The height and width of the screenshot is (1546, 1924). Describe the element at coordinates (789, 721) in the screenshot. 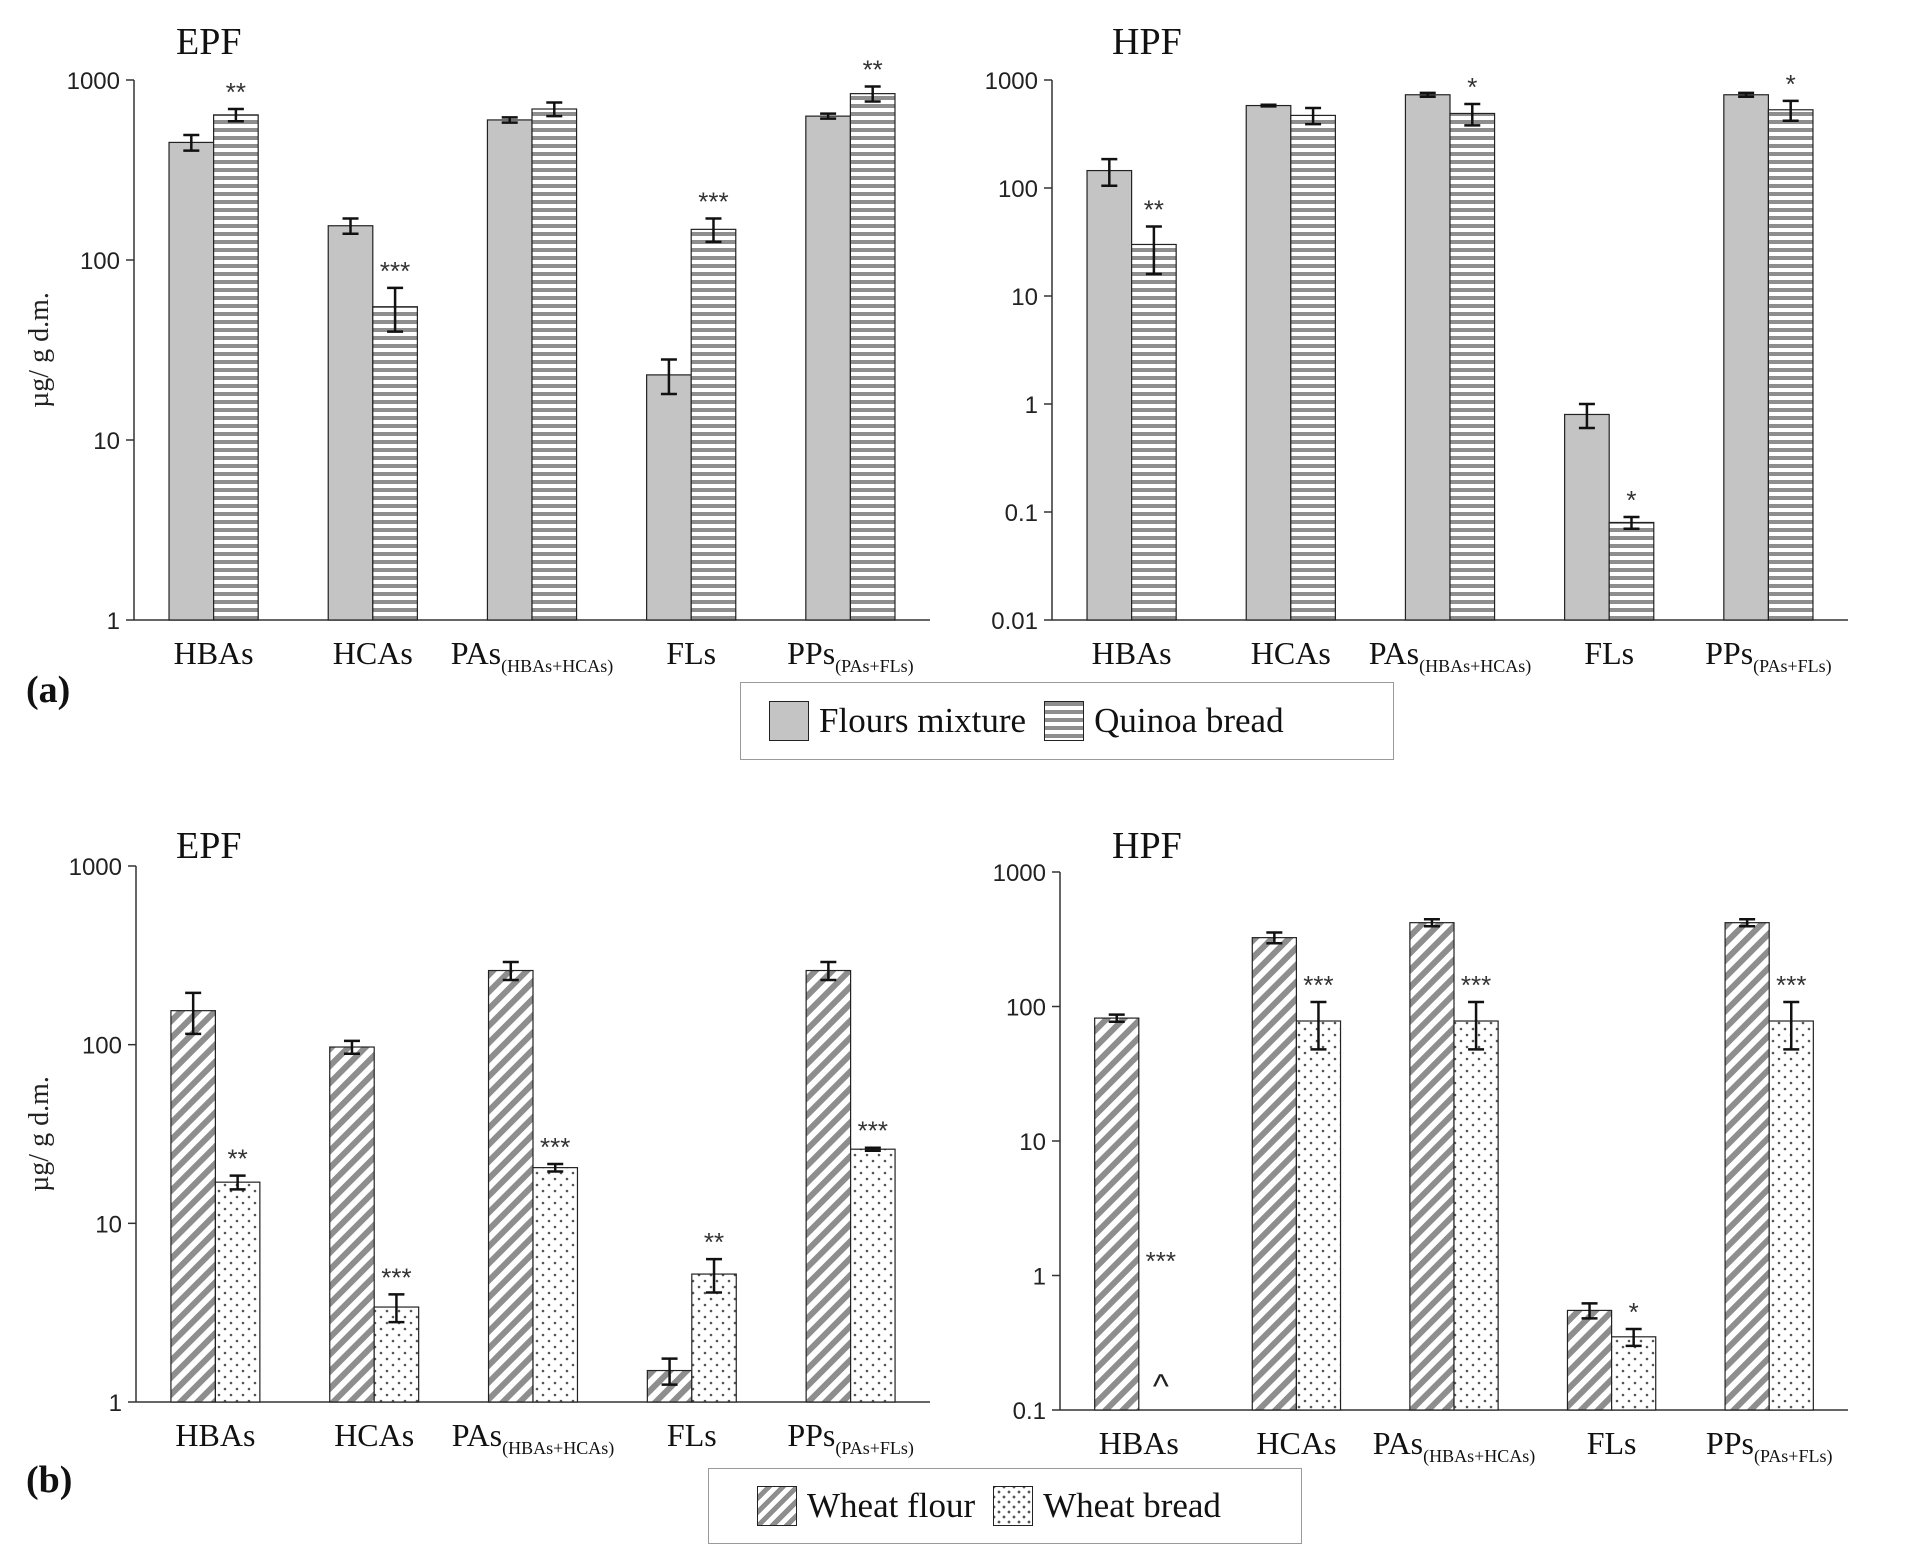

I see `legend-swatch-gray` at that location.